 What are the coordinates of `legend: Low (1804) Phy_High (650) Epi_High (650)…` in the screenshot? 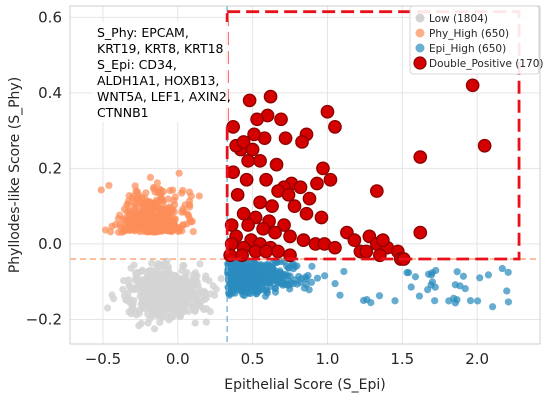 It's located at (476, 40).